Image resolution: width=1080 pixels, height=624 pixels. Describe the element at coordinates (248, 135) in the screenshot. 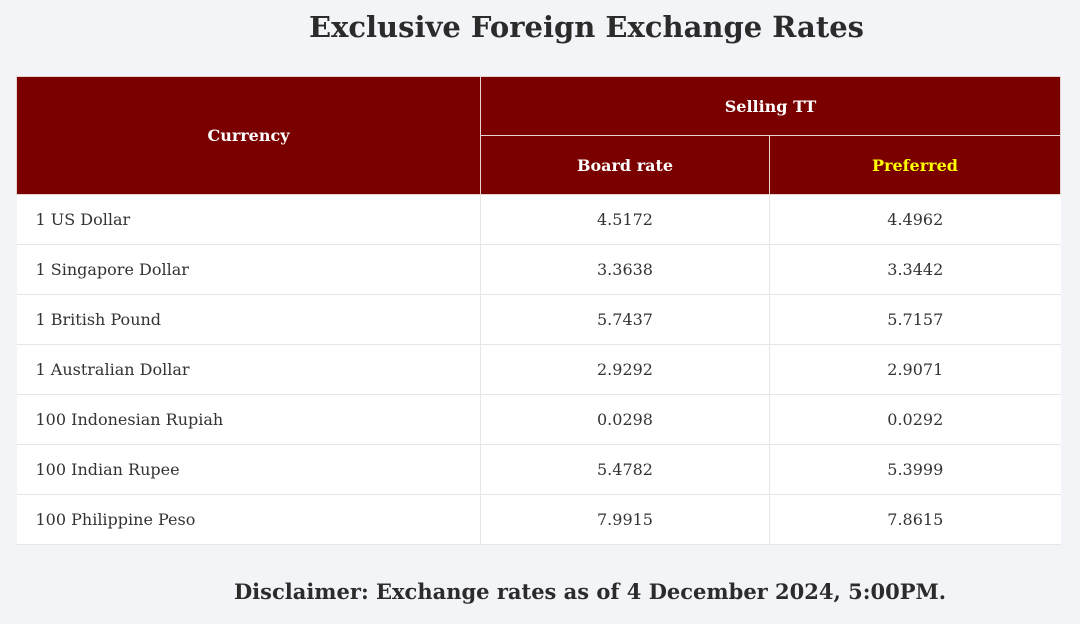

I see `currency-header: Currency` at that location.